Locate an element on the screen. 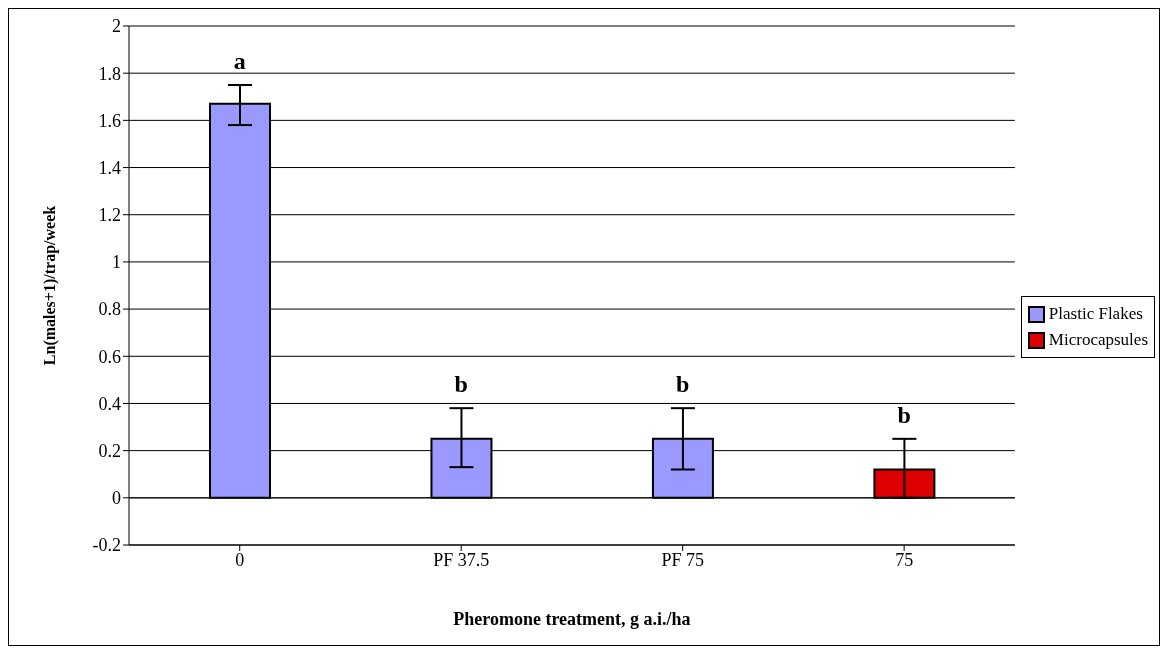 Image resolution: width=1169 pixels, height=654 pixels. y-tick-label: 2 is located at coordinates (116, 26).